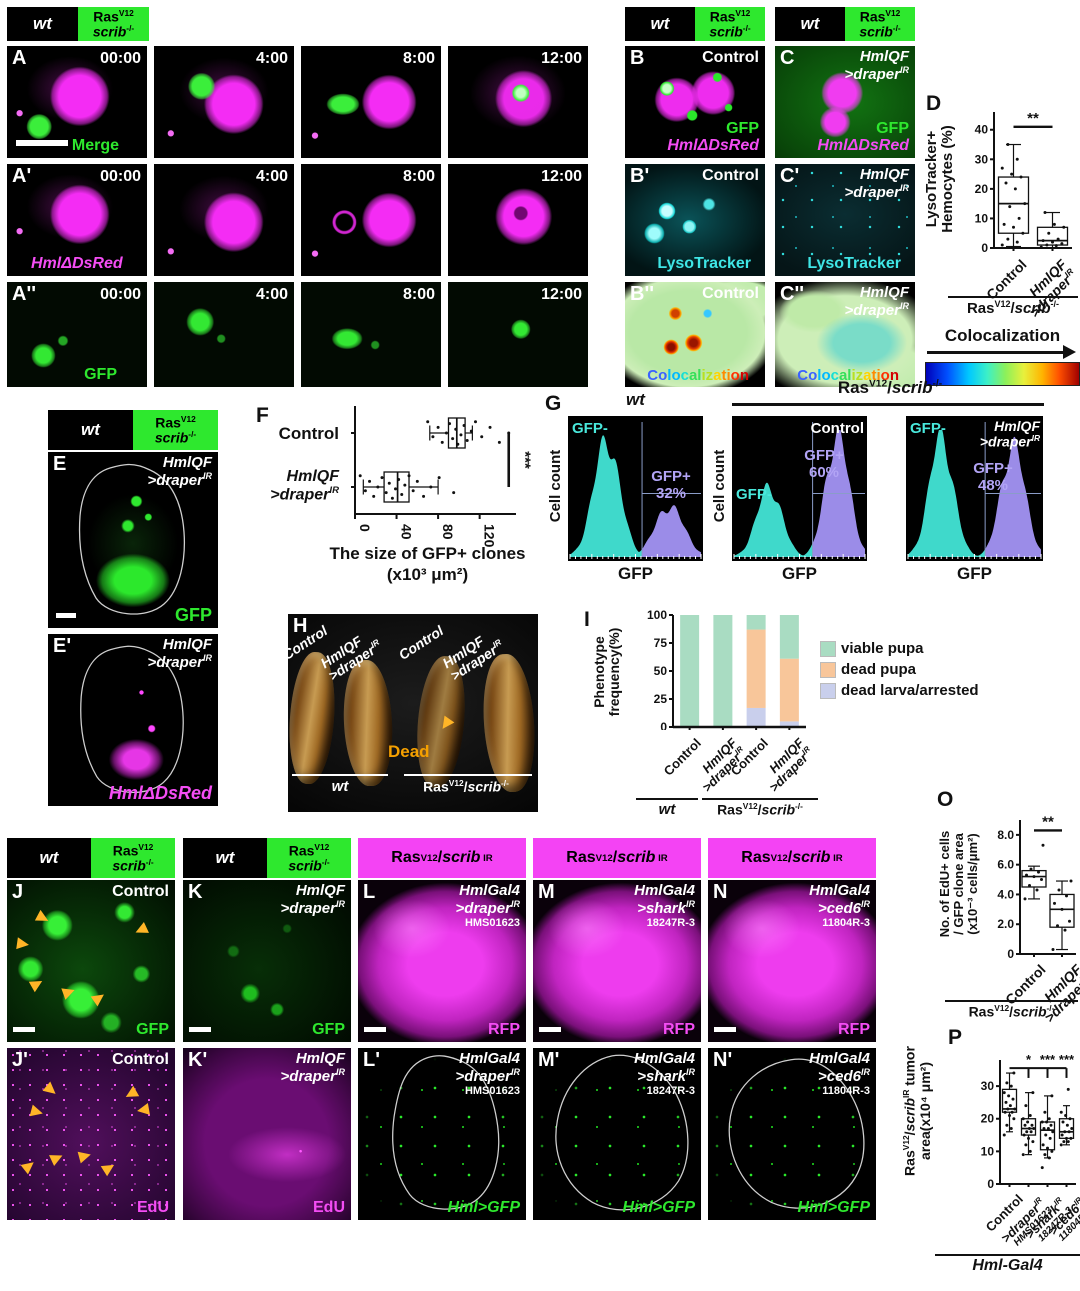 This screenshot has width=1080, height=1291. What do you see at coordinates (442, 961) in the screenshot?
I see `panel-l: L HmlGal4 >draperIR HMS01623 RFP` at bounding box center [442, 961].